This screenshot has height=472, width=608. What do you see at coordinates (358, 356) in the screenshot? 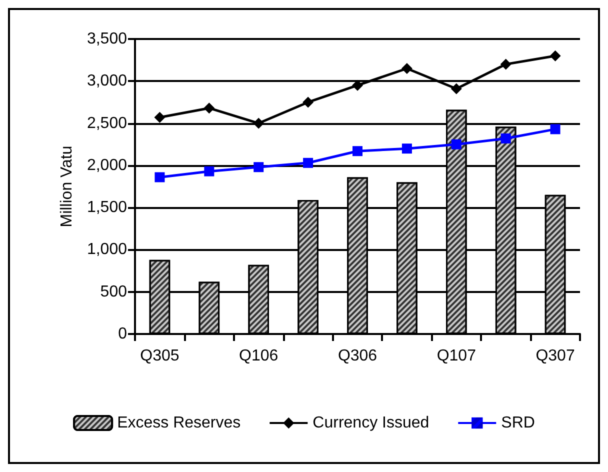
I see `x-tick-label: Q306` at bounding box center [358, 356].